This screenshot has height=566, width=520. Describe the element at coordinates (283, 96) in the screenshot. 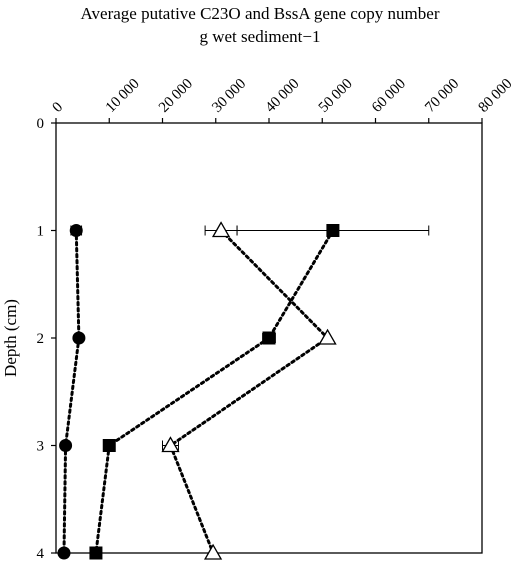

I see `x-tick-label: 40 000` at that location.